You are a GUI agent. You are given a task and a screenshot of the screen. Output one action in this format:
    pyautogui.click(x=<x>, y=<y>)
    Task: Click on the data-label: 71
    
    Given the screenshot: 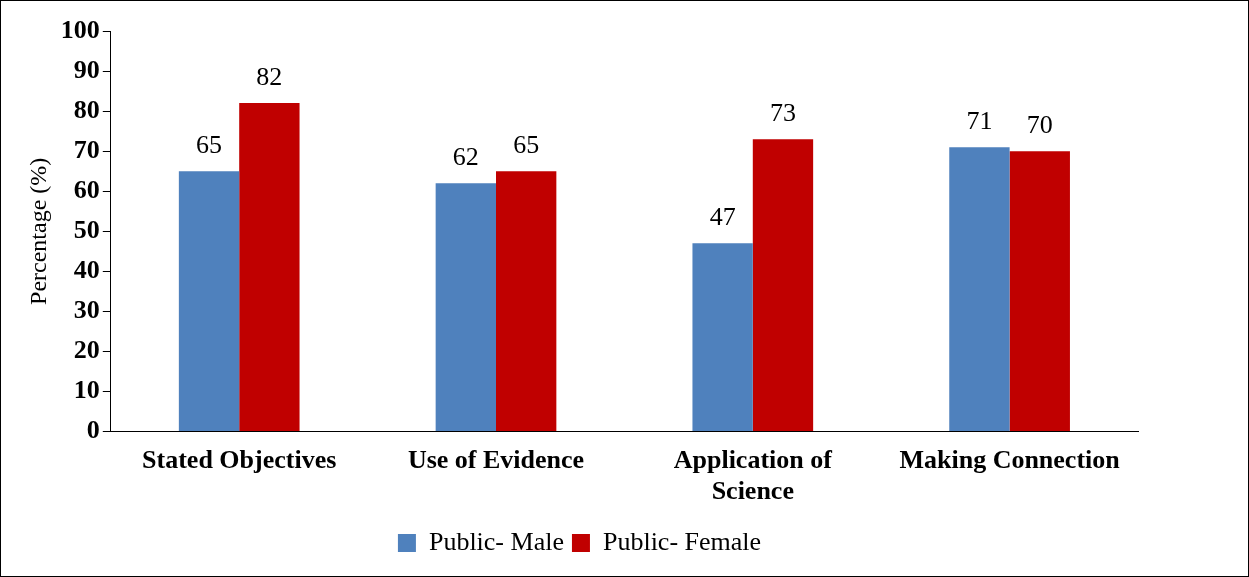 What is the action you would take?
    pyautogui.click(x=979, y=120)
    